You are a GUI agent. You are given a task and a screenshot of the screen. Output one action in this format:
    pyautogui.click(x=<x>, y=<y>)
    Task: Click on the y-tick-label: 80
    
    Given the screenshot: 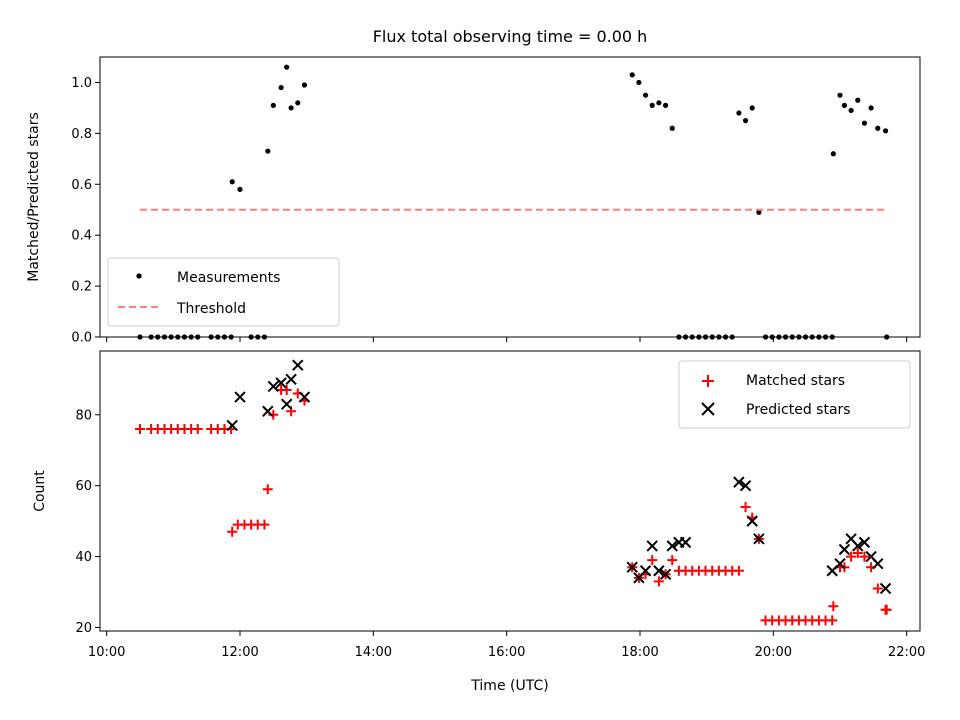 What is the action you would take?
    pyautogui.click(x=83, y=415)
    